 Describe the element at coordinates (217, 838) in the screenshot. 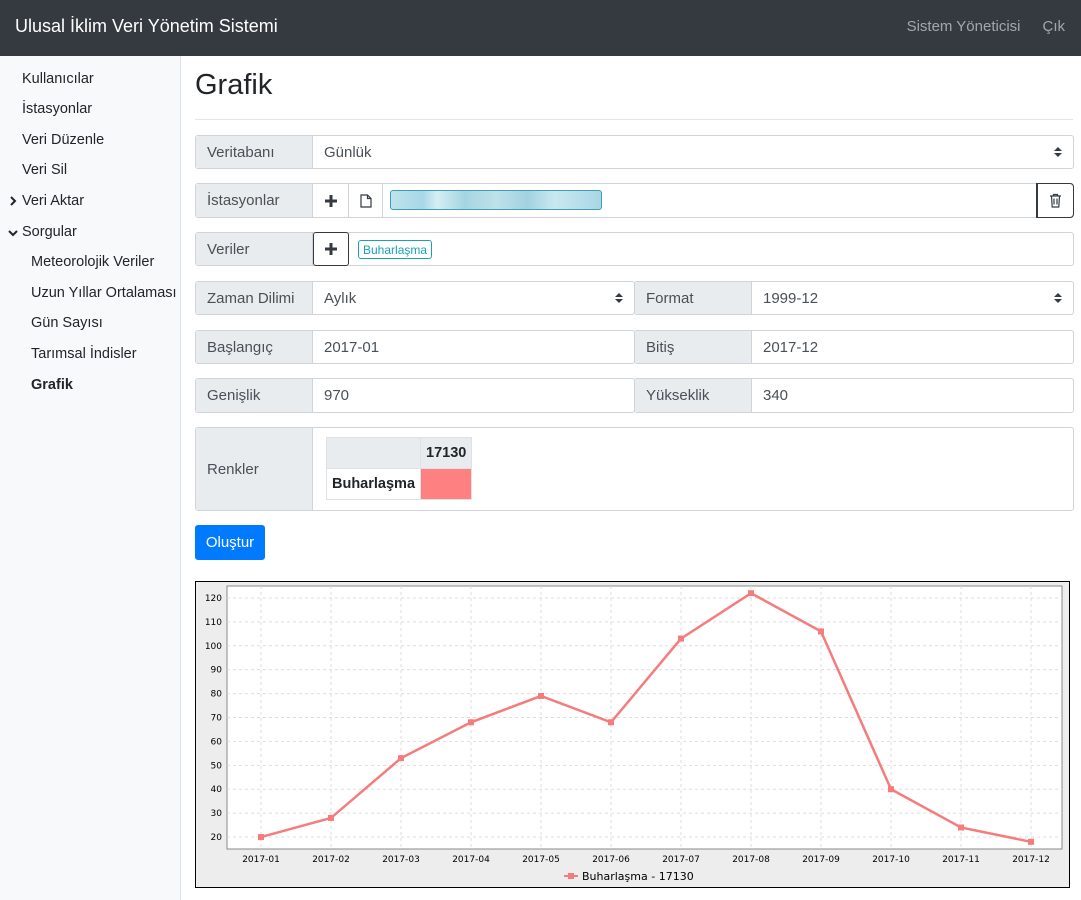

I see `y-tick-label: 20` at that location.